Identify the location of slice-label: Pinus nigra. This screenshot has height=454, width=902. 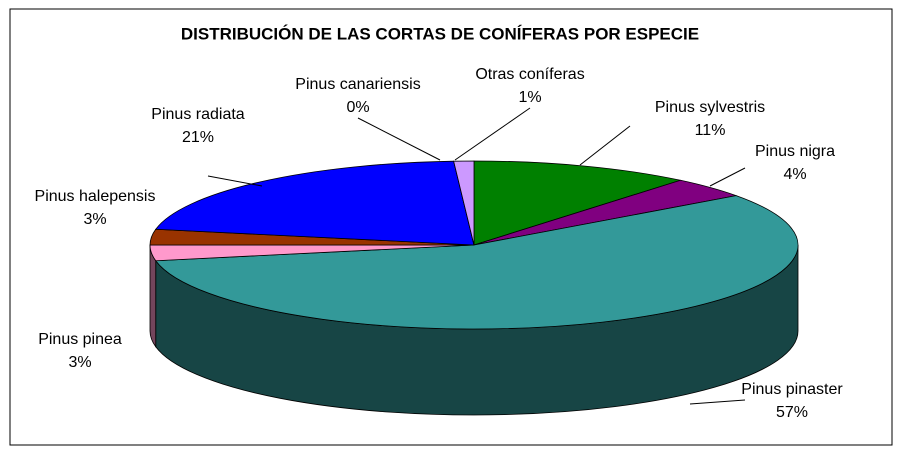
(795, 151).